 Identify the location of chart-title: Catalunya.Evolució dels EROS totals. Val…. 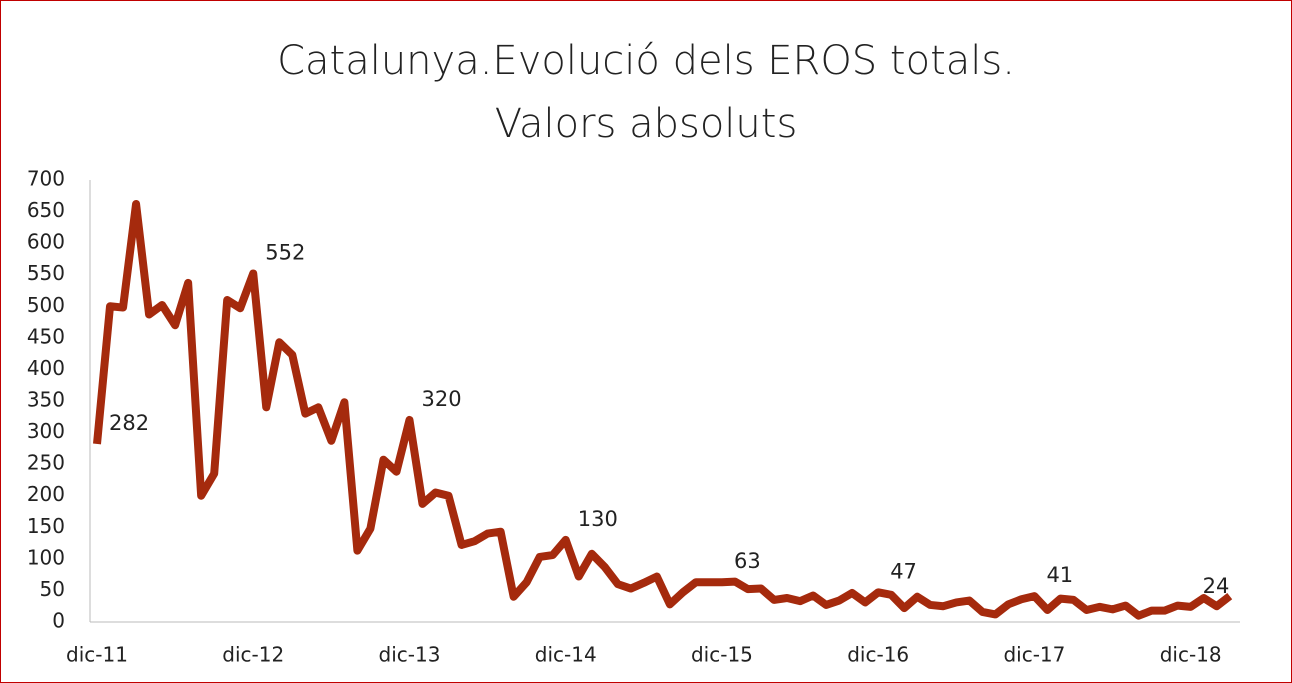
(646, 92).